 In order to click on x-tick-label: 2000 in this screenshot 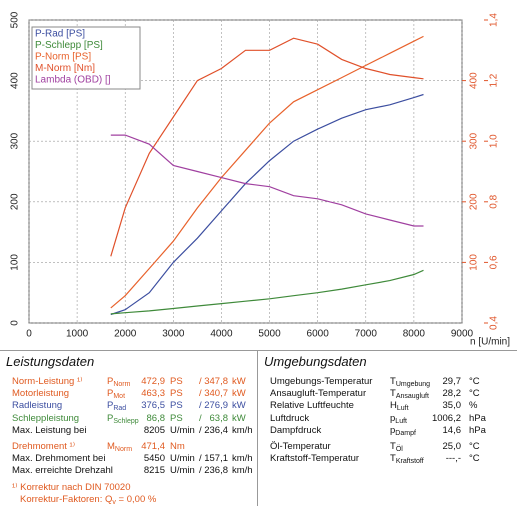, I will do `click(125, 334)`.